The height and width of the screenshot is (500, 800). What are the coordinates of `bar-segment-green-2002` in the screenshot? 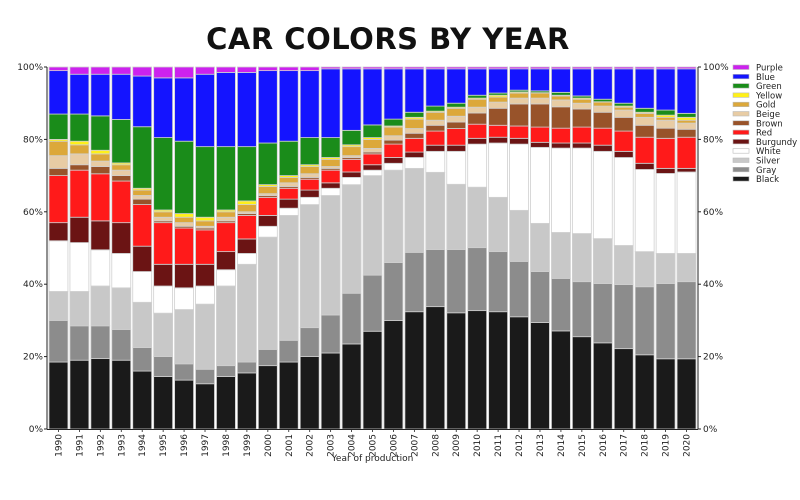 It's located at (309, 151).